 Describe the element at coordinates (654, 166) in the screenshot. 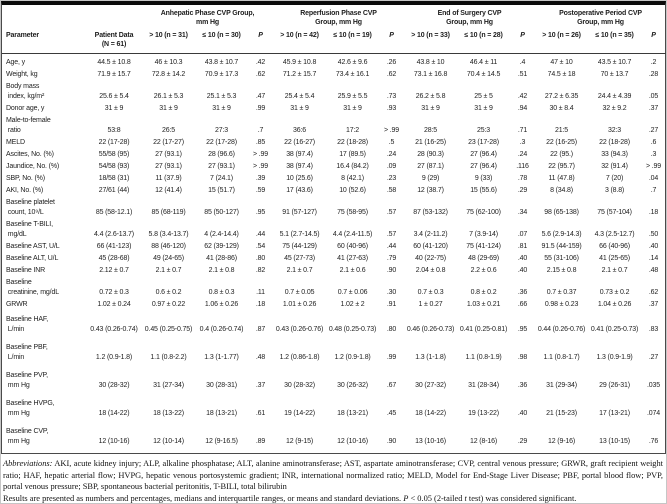

I see `p-value-cell: > .99` at that location.